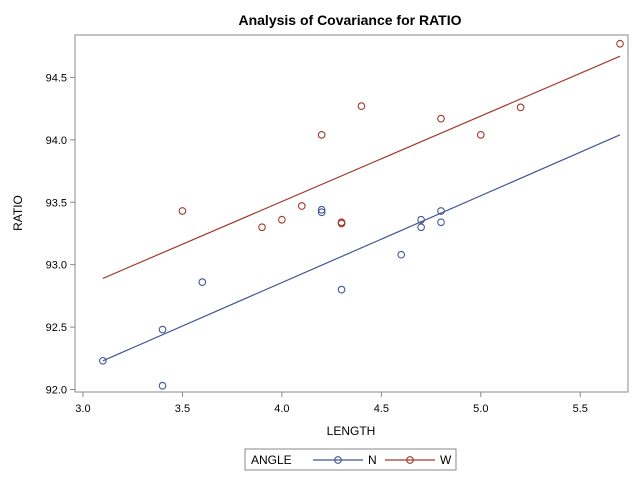 The width and height of the screenshot is (640, 480). I want to click on x-tick-label: 5.0, so click(480, 409).